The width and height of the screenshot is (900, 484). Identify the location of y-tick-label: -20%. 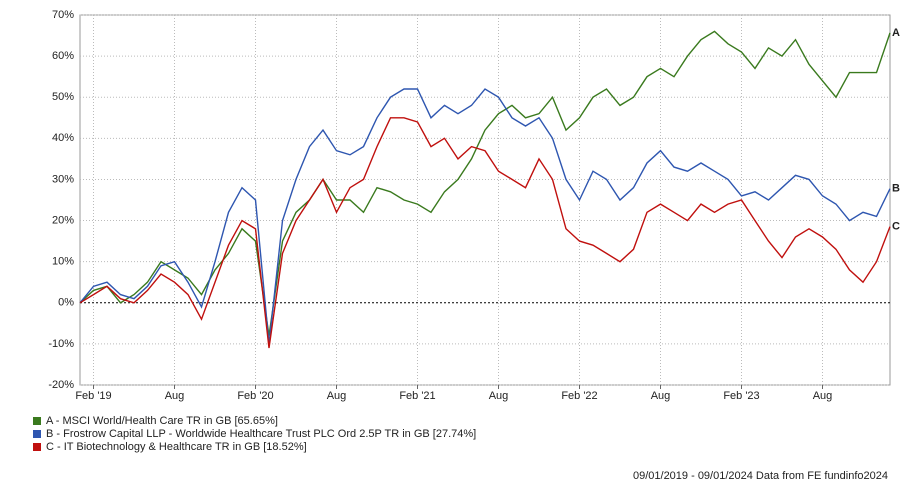
(61, 385).